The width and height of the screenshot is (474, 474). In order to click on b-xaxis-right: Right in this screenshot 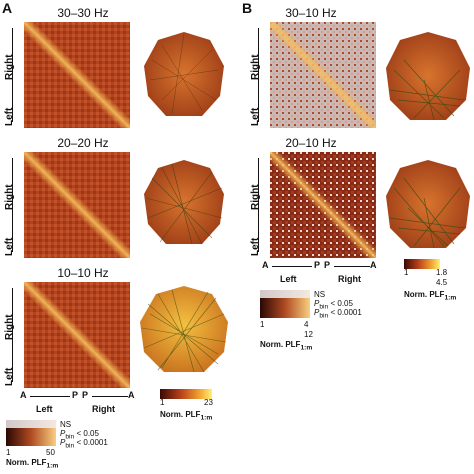, I will do `click(349, 279)`.